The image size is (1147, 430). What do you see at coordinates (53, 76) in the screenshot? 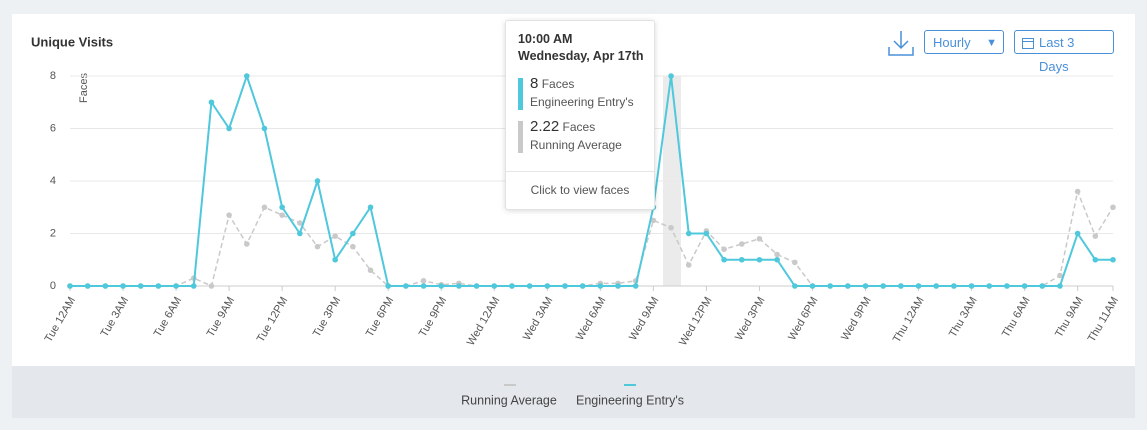
I see `y-tick-label: 8` at bounding box center [53, 76].